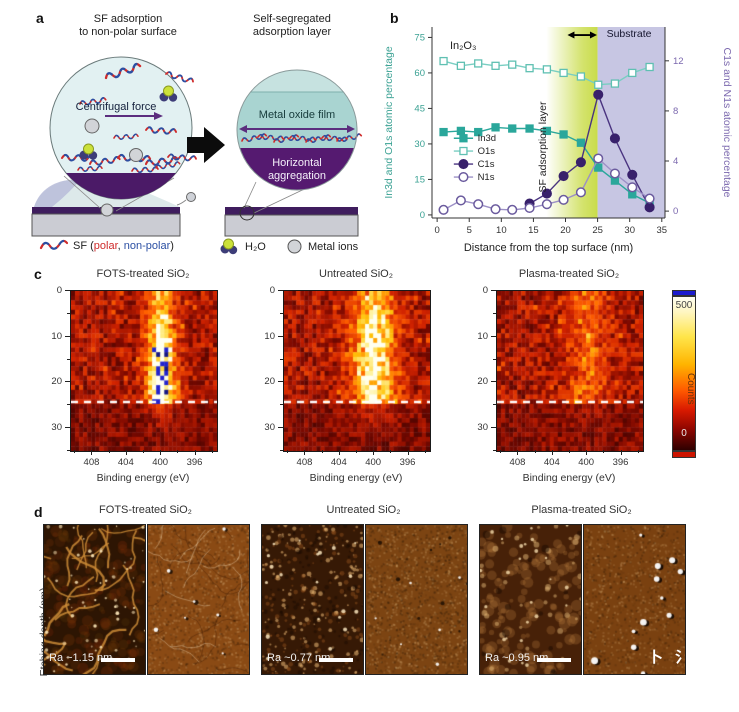  Describe the element at coordinates (548, 248) in the screenshot. I see `x-axis-title: Distance from the top surface (nm)` at that location.